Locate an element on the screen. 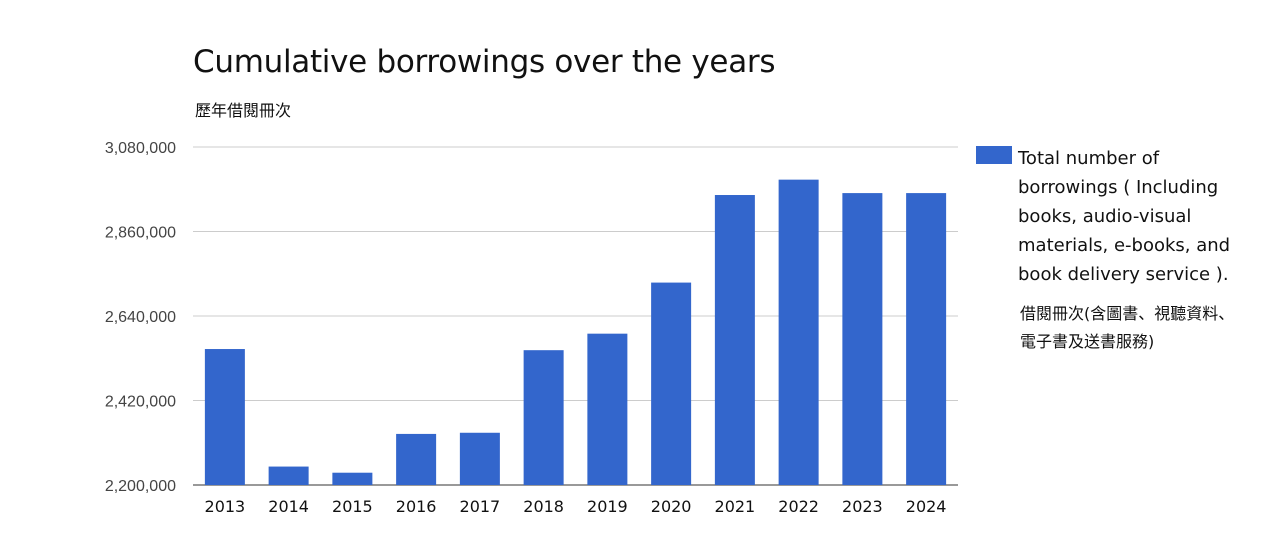 This screenshot has width=1278, height=533. x-tick-label: 2022 is located at coordinates (798, 506).